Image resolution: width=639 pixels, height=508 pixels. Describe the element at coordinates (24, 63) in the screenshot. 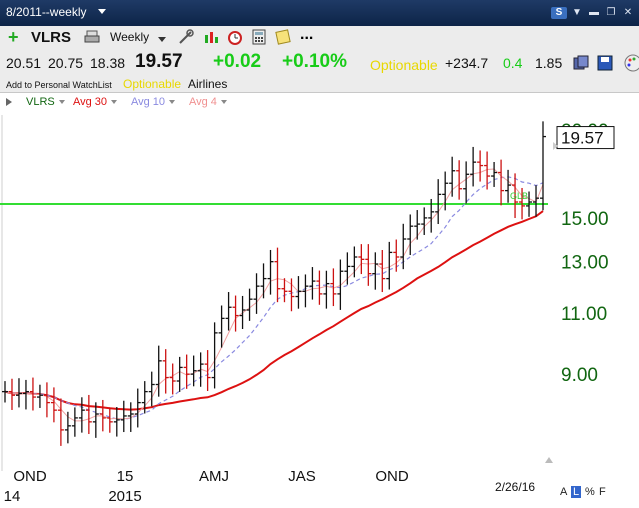

I see `open-value: 20.51` at that location.